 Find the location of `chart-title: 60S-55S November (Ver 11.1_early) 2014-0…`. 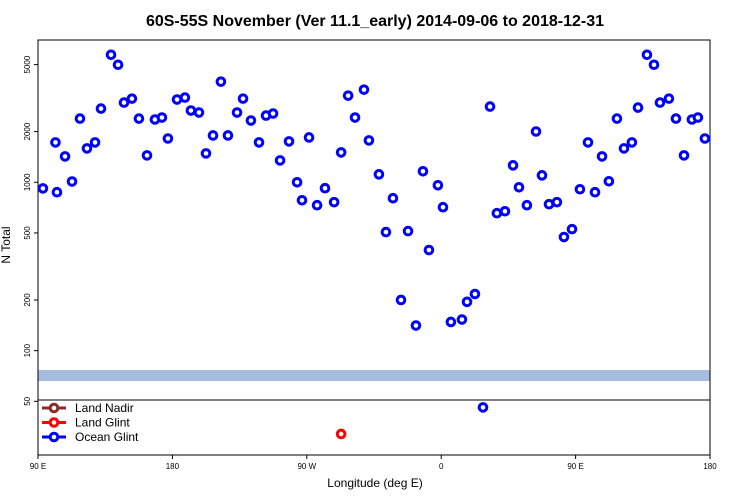

chart-title: 60S-55S November (Ver 11.1_early) 2014-0… is located at coordinates (375, 21).